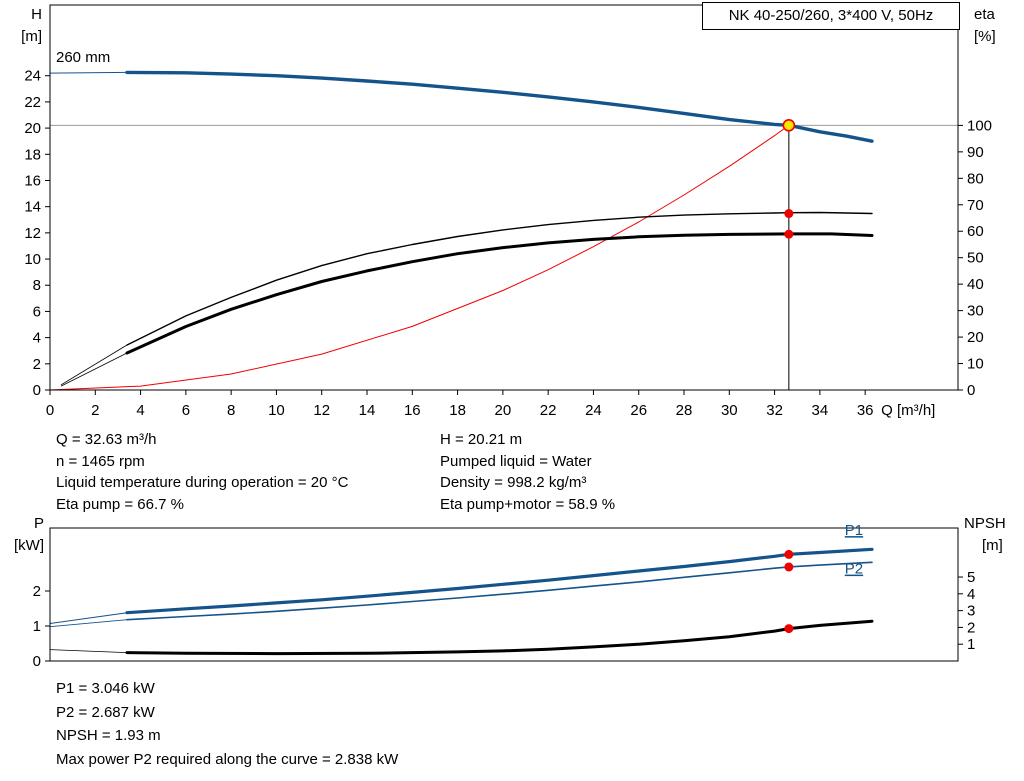 This screenshot has width=1024, height=781. Describe the element at coordinates (37, 285) in the screenshot. I see `y-tick-label: 8` at that location.